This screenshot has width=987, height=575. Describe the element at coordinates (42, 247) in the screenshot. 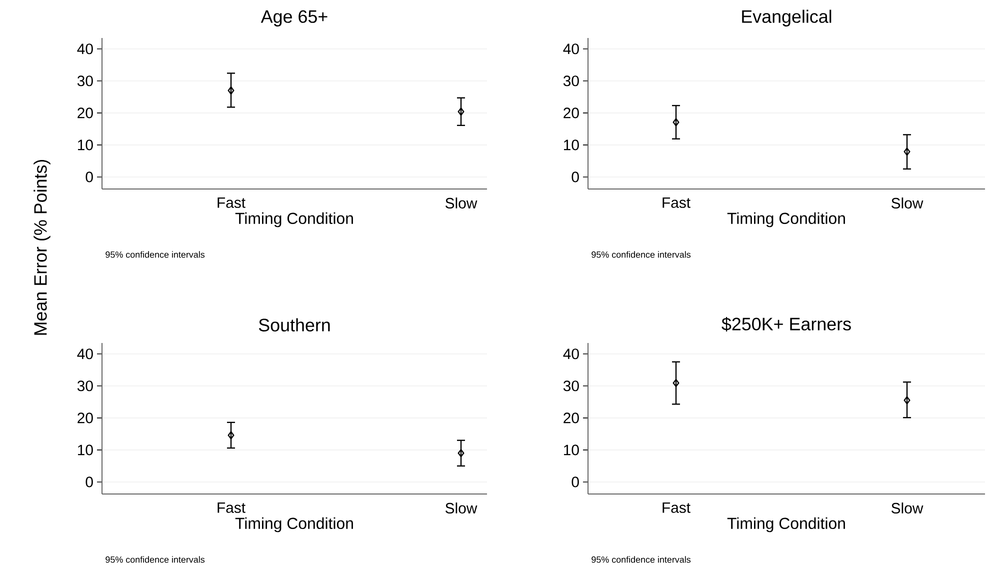

I see `y-axis-title: Mean Error (% Points)` at that location.